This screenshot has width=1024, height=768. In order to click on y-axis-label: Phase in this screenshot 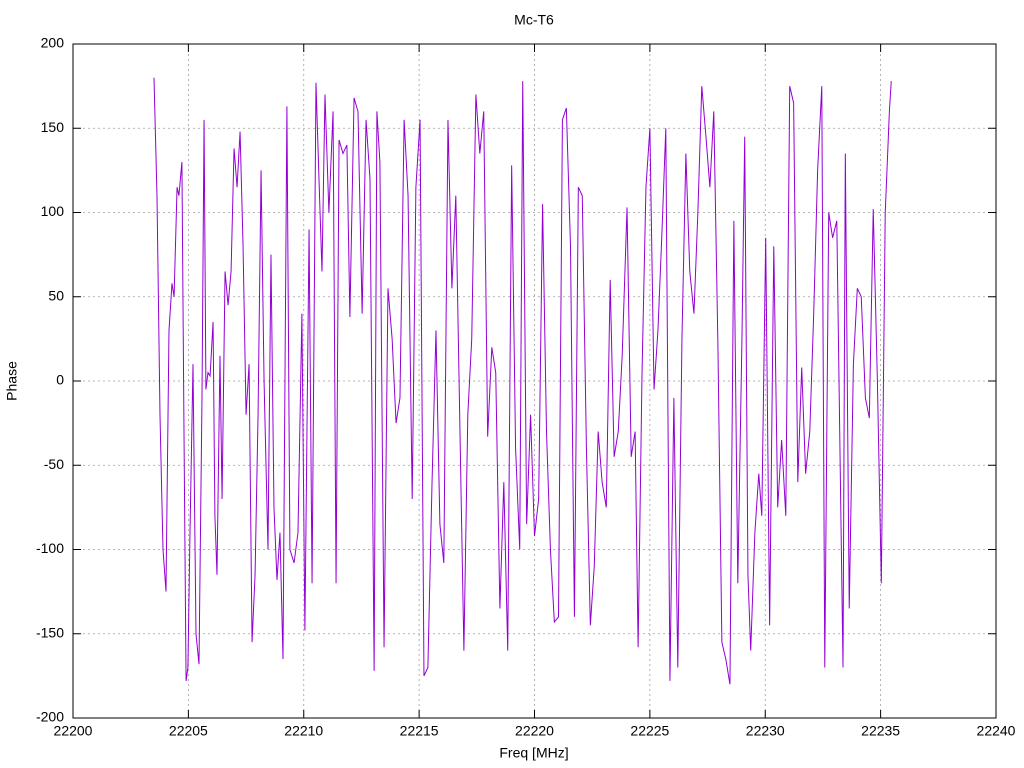, I will do `click(12, 381)`.